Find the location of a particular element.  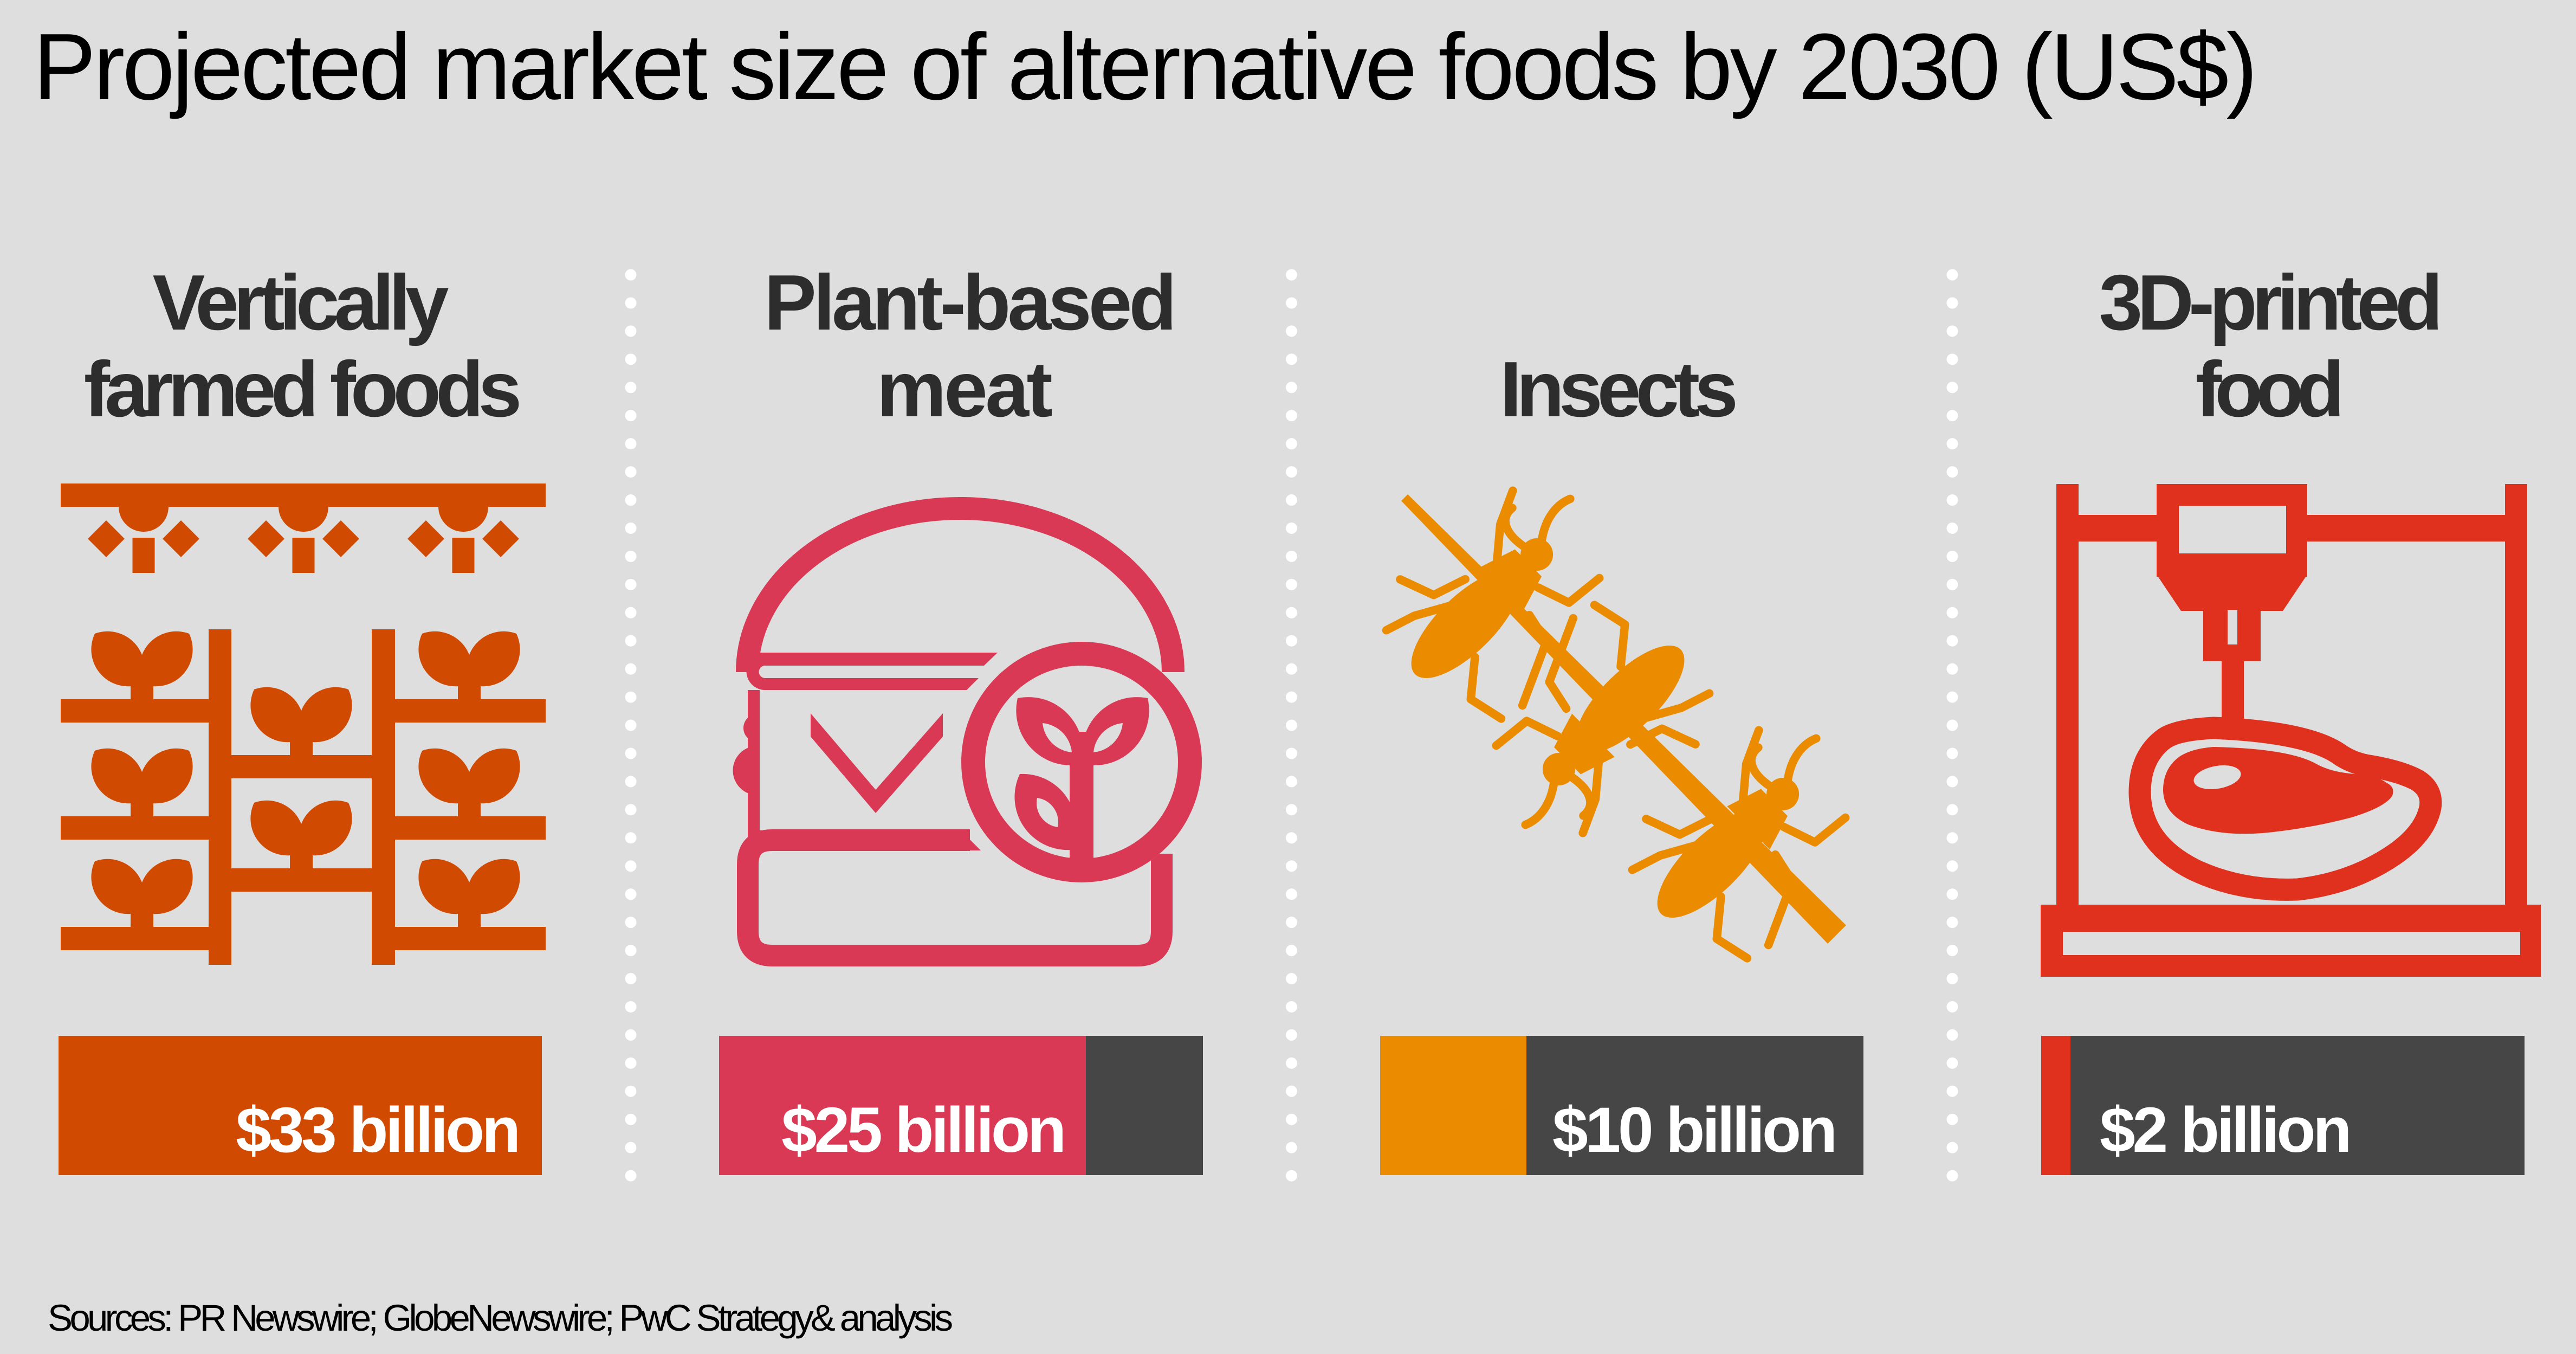

svg-text: $33 billion is located at coordinates (377, 1130).